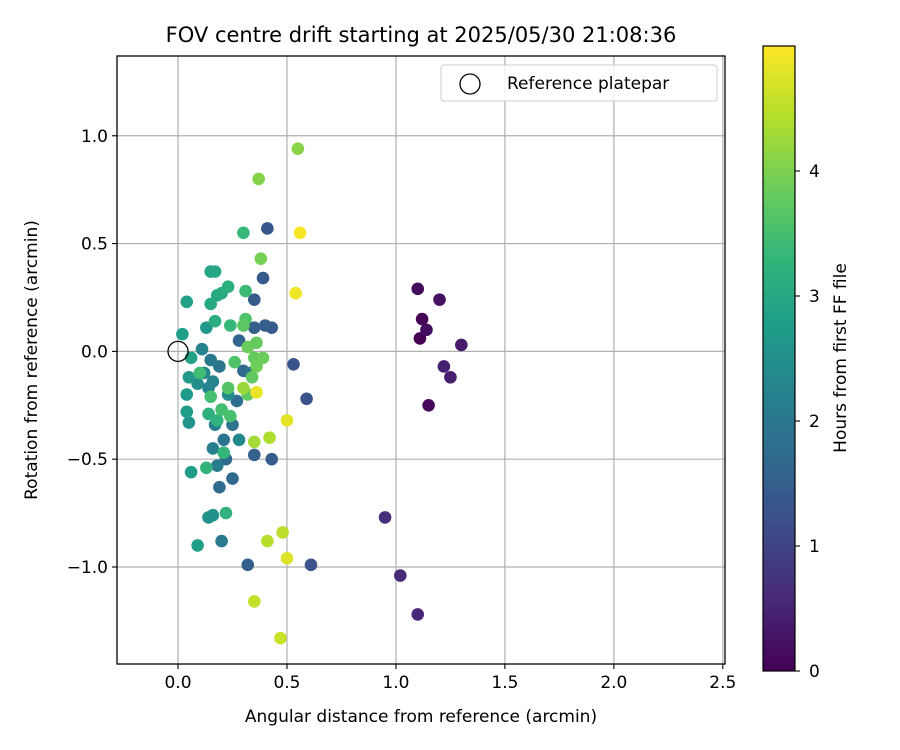  What do you see at coordinates (588, 84) in the screenshot?
I see `legend-entry-reference-platepar: Reference platepar` at bounding box center [588, 84].